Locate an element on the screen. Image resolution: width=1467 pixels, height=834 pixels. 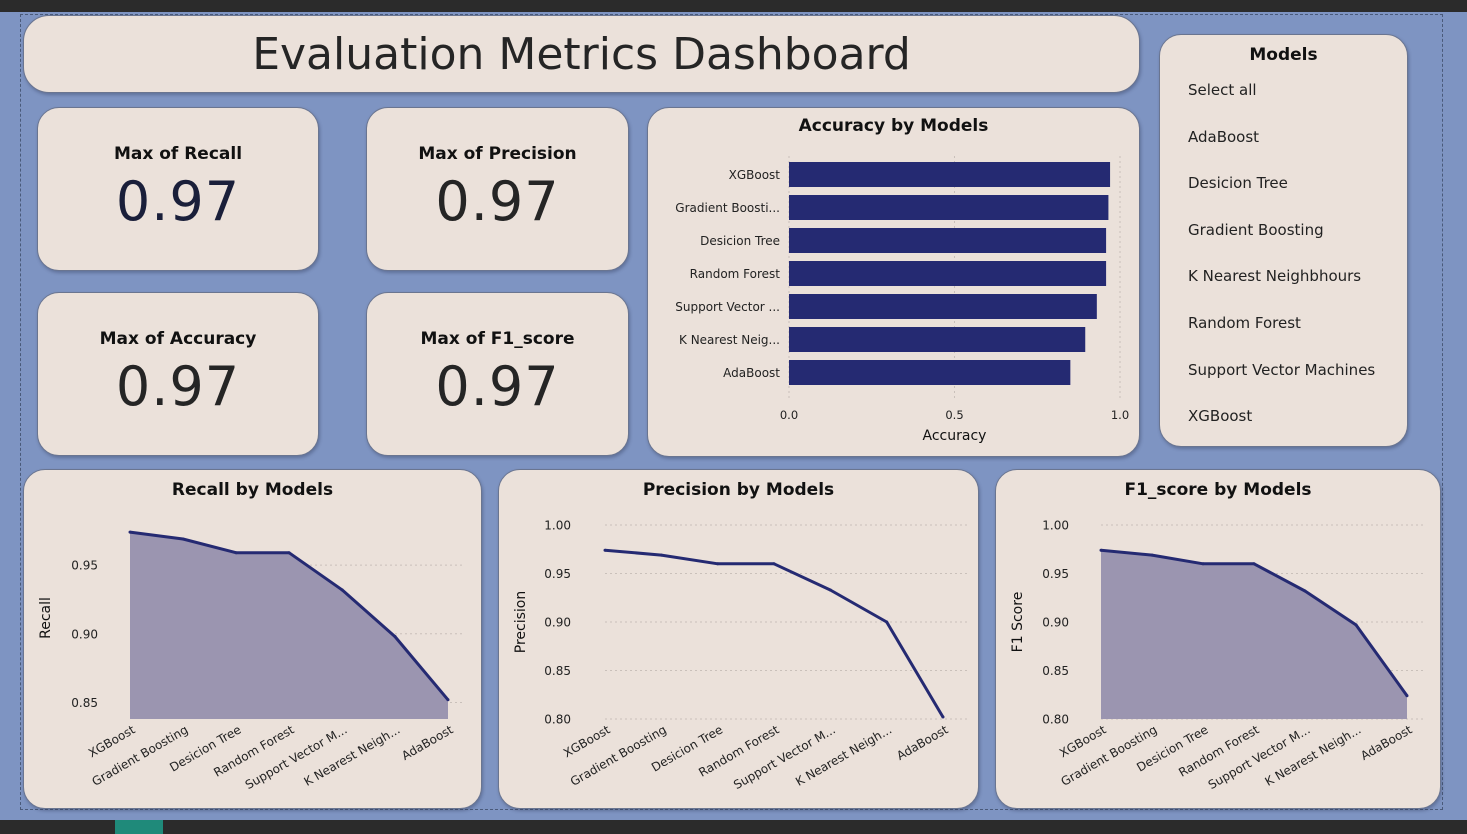
x-tick-label: 0.5 is located at coordinates (954, 415).